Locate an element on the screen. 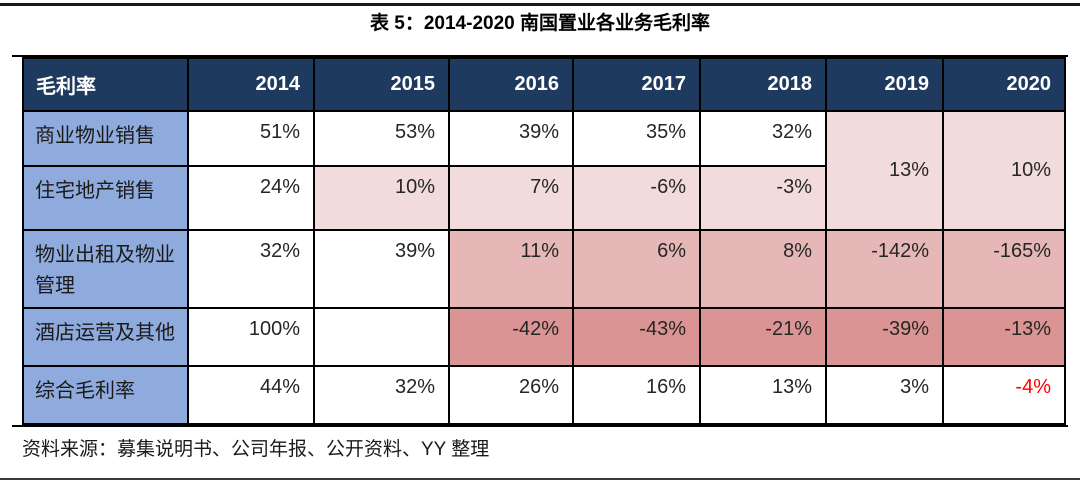 Image resolution: width=1080 pixels, height=486 pixels. source-note: 资料来源：募集说明书、公司年报、公开资料、YY 整理 is located at coordinates (256, 449).